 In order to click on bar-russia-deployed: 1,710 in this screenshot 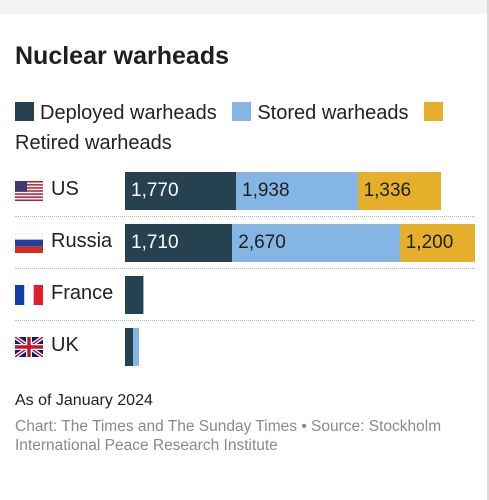, I will do `click(179, 243)`.